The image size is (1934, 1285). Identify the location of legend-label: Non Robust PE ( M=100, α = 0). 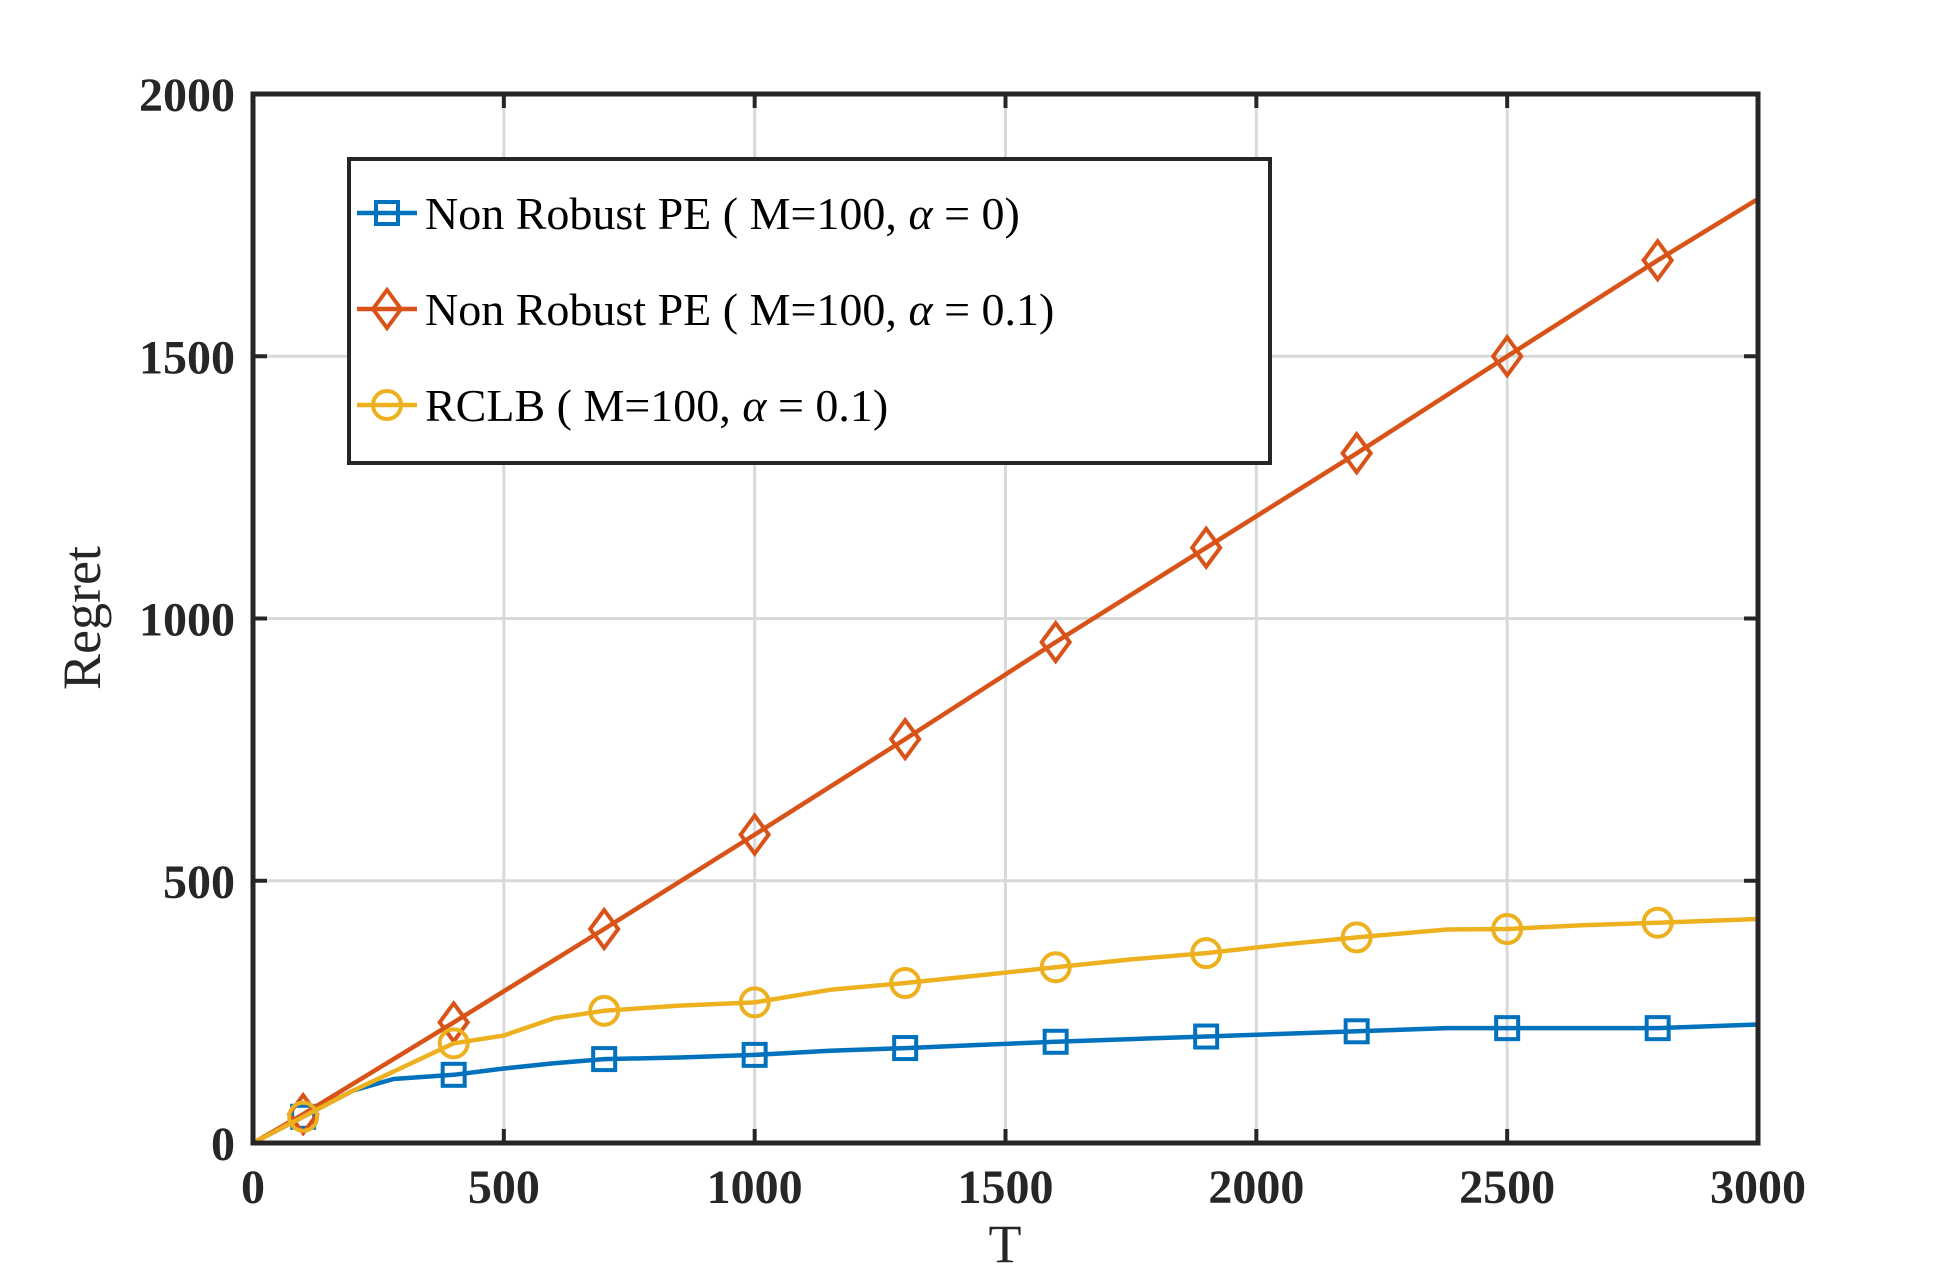
(722, 213).